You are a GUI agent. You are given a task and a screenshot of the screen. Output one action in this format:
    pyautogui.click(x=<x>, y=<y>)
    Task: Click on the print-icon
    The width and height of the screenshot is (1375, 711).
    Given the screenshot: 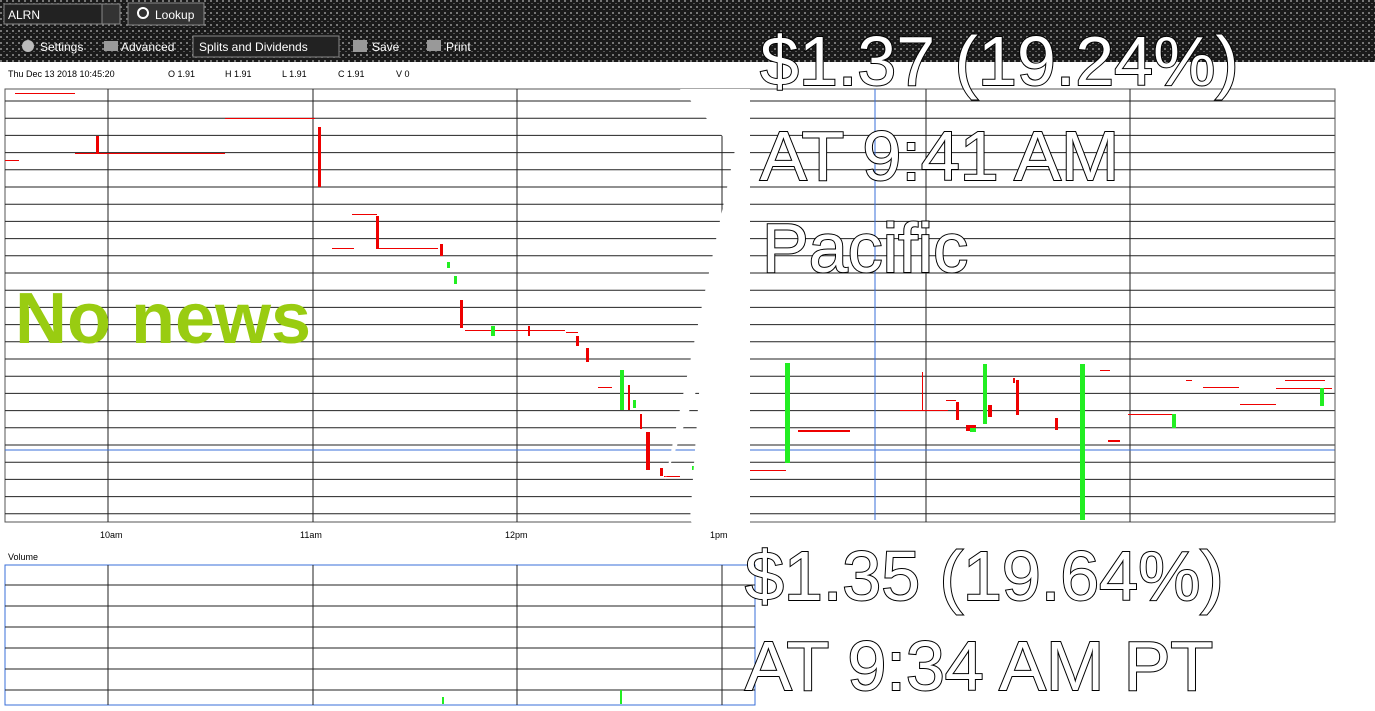 What is the action you would take?
    pyautogui.click(x=434, y=45)
    